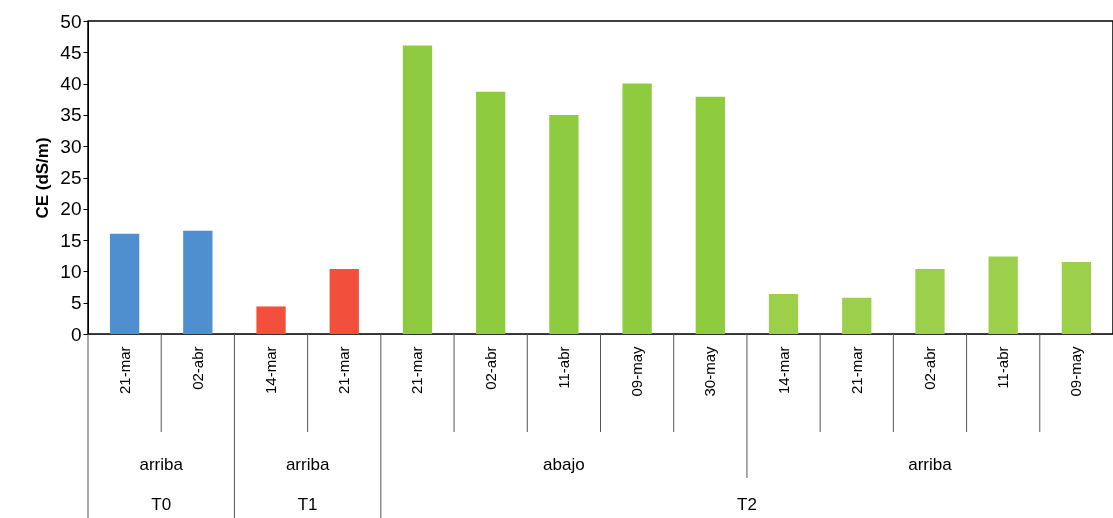 This screenshot has width=1113, height=518. What do you see at coordinates (71, 115) in the screenshot?
I see `y-tick-label: 35` at bounding box center [71, 115].